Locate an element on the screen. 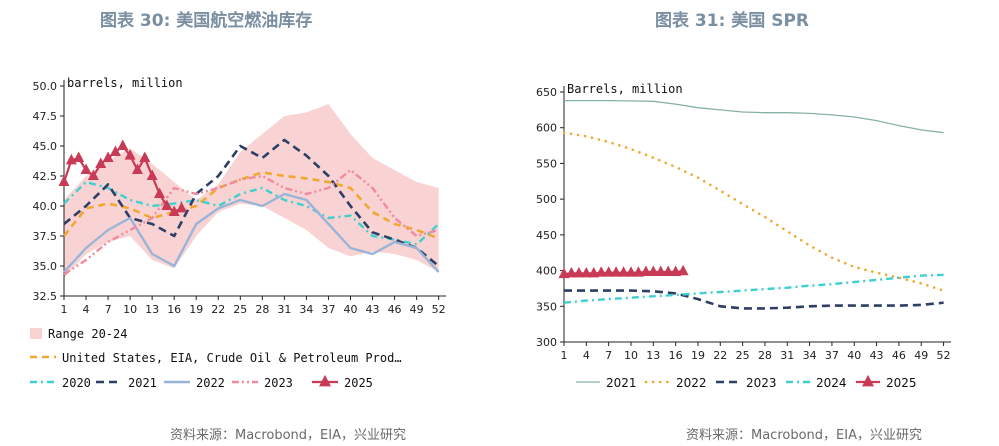 The width and height of the screenshot is (999, 446). legend-label: 2021 is located at coordinates (621, 383).